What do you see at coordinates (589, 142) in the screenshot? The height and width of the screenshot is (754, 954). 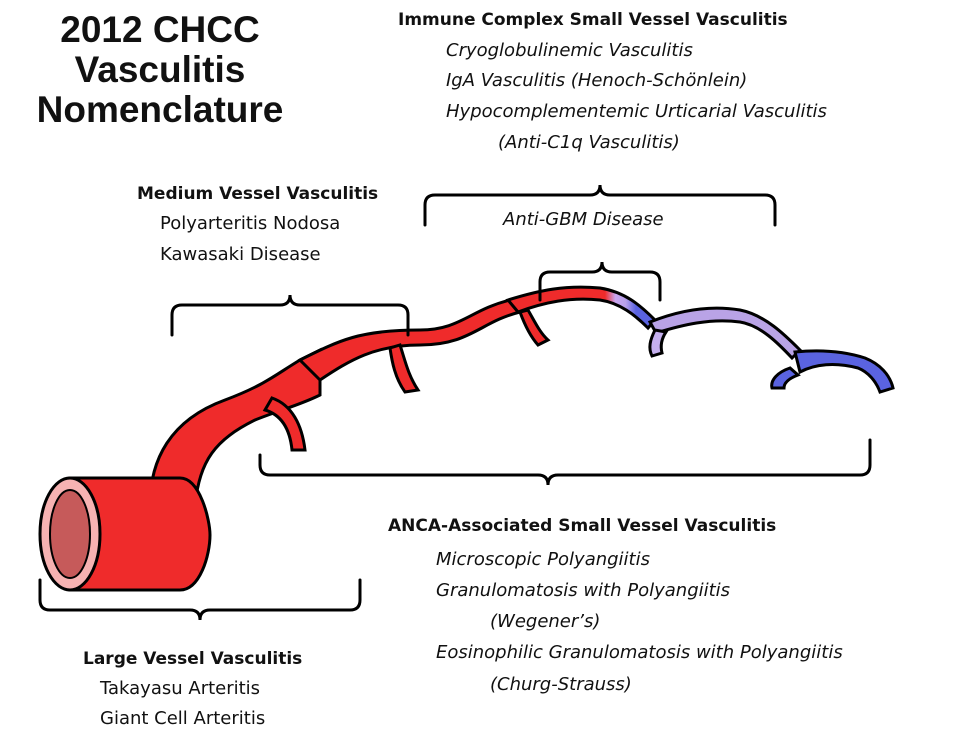 I see `immune-complex-item-4: (Anti-C1q Vasculitis)` at bounding box center [589, 142].